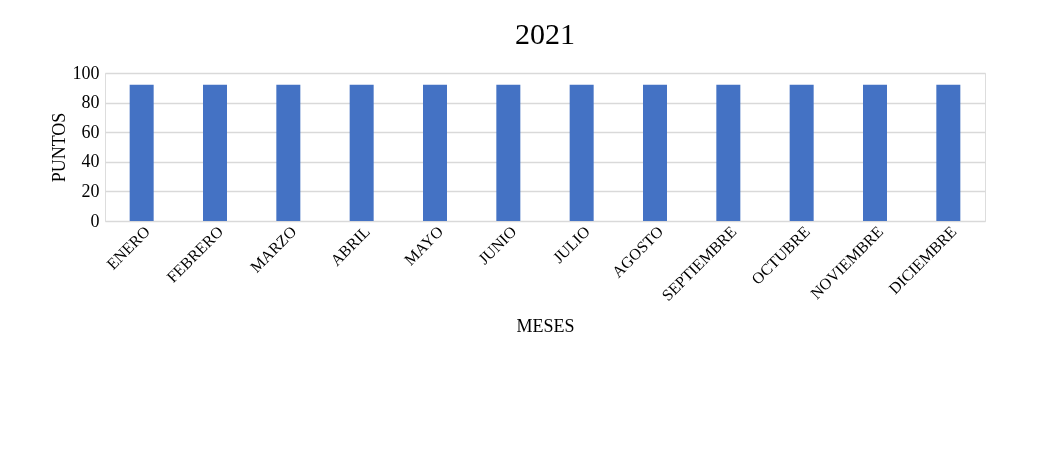  I want to click on y-axis-title: PUNTOS, so click(58, 147).